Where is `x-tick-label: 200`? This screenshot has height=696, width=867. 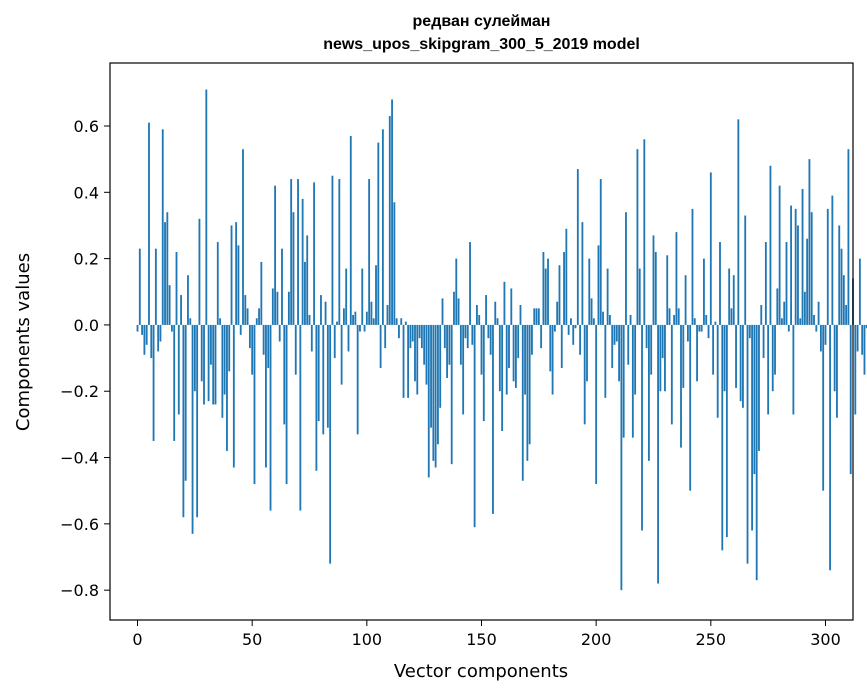 x-tick-label: 200 is located at coordinates (596, 639).